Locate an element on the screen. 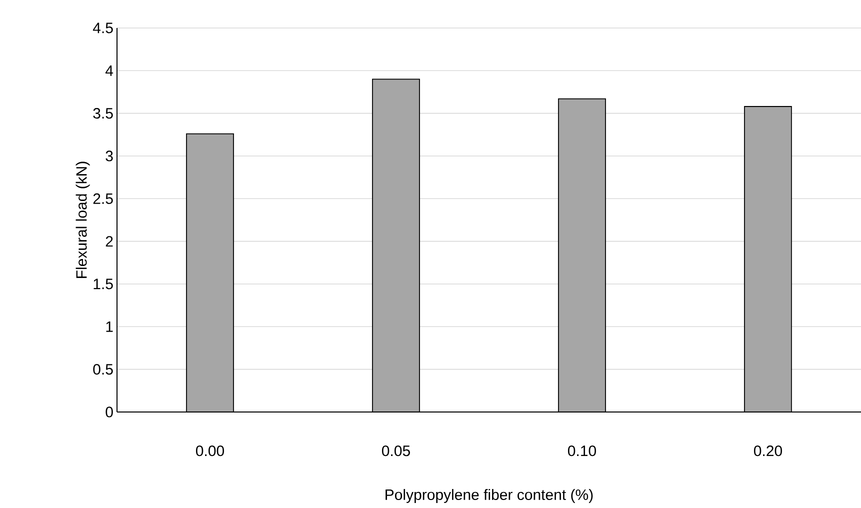 The width and height of the screenshot is (861, 508). y-tick-label: 3.5 is located at coordinates (103, 113).